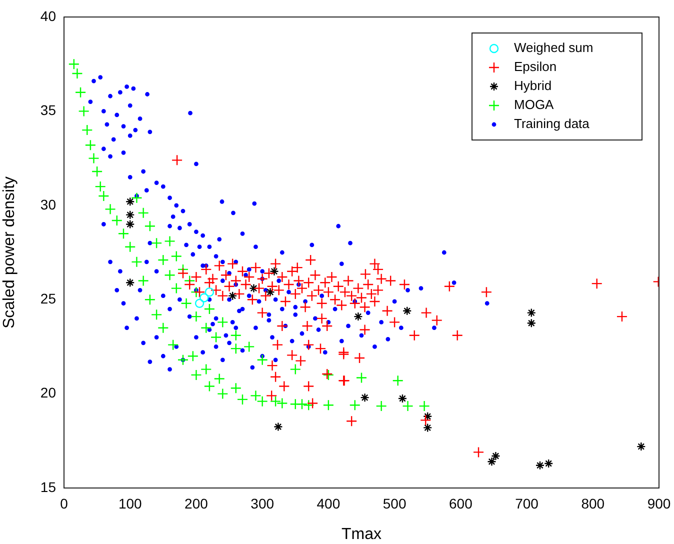 This screenshot has height=544, width=674. What do you see at coordinates (48, 298) in the screenshot?
I see `y-tick-label: 25` at bounding box center [48, 298].